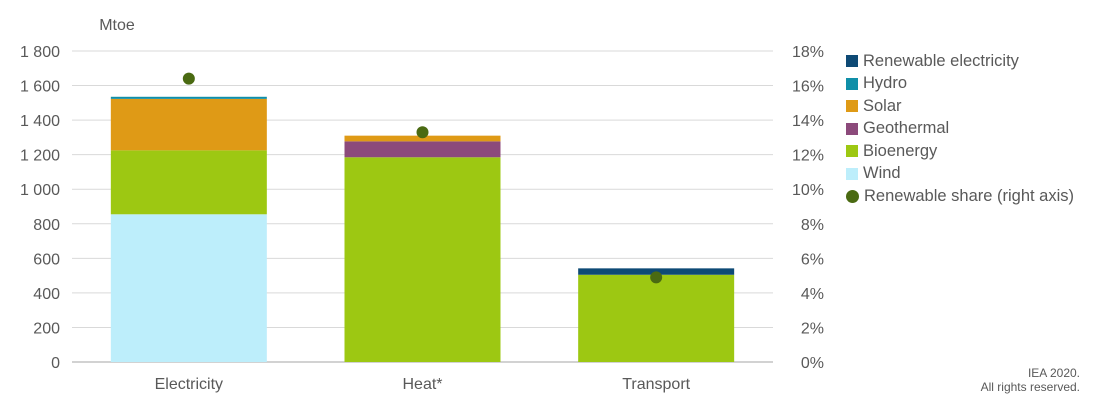 This screenshot has width=1094, height=398. What do you see at coordinates (46, 259) in the screenshot?
I see `left-axis-tick-label: 600` at bounding box center [46, 259].